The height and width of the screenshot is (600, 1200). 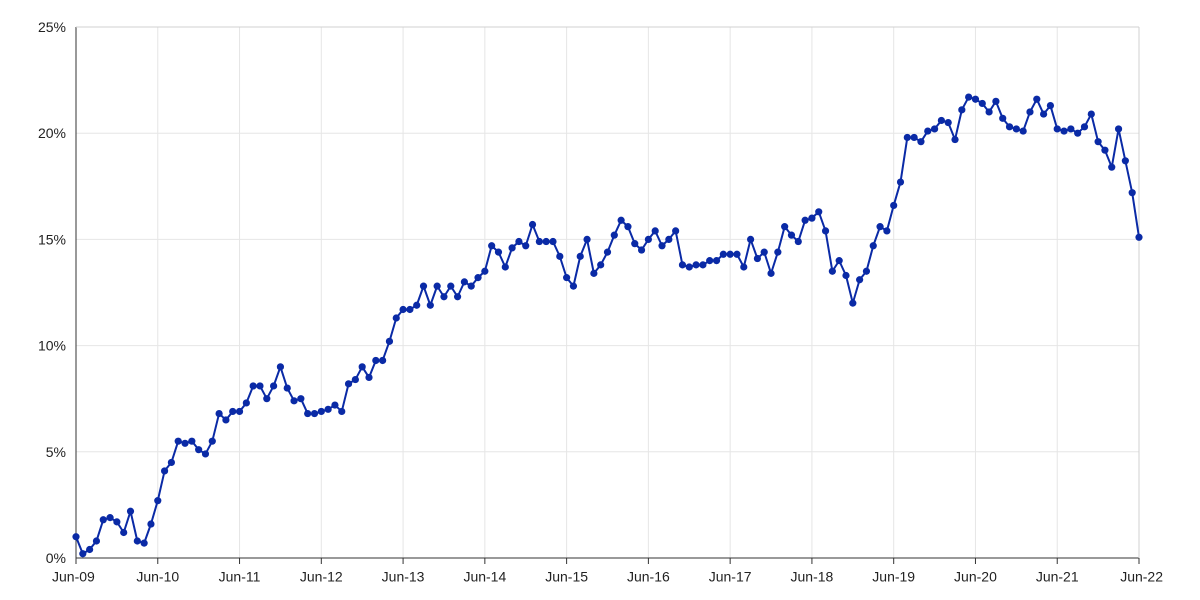 What do you see at coordinates (893, 577) in the screenshot?
I see `x-tick-label: Jun-19` at bounding box center [893, 577].